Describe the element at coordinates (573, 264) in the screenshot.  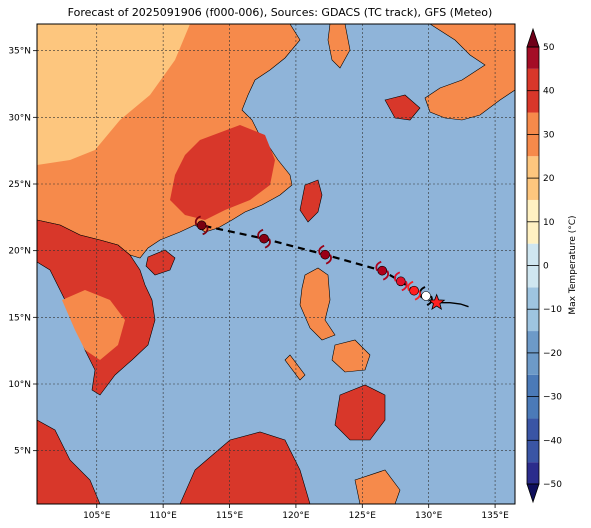
I see `colorbar-label: Max Temperature (°C)` at that location.